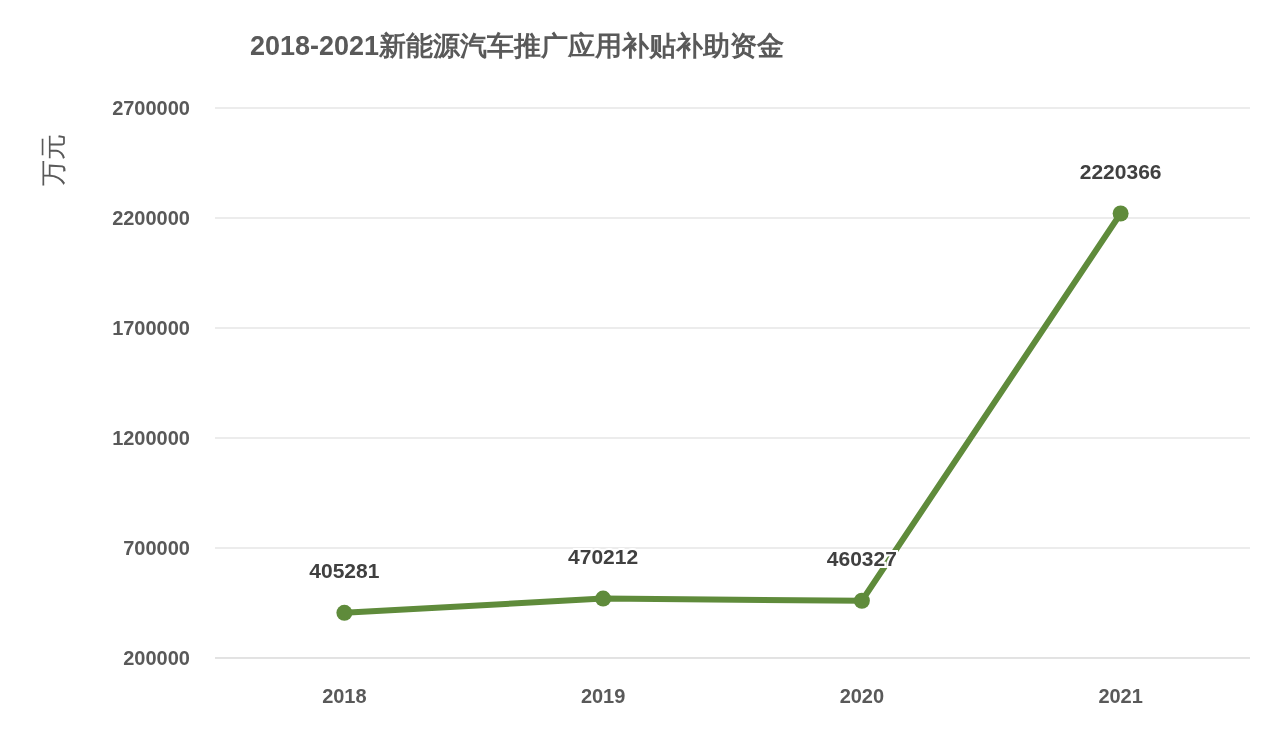 This screenshot has height=738, width=1284. What do you see at coordinates (1120, 696) in the screenshot?
I see `xtick: 2021` at bounding box center [1120, 696].